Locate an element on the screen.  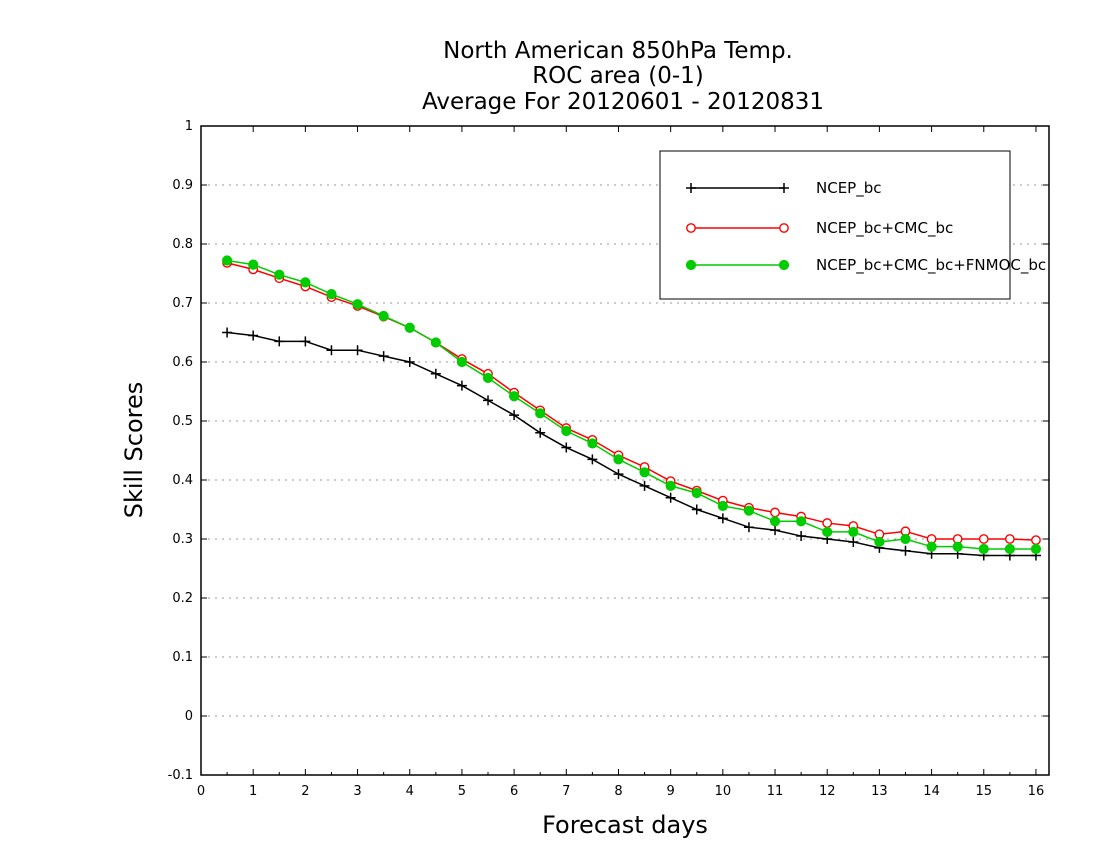
x-tick-label: 2 is located at coordinates (305, 791).